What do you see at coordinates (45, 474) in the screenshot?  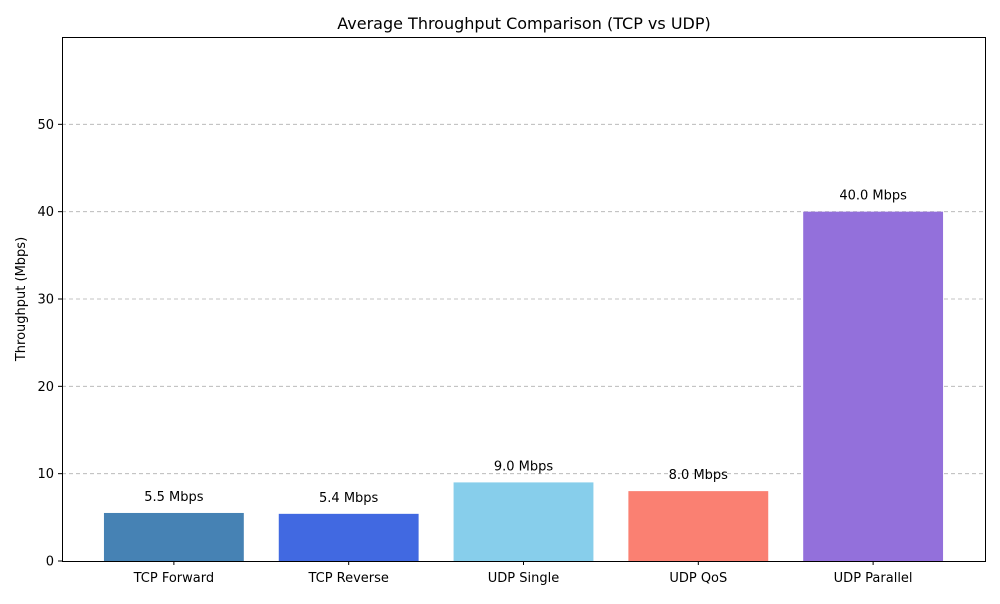 I see `y-tick-label: 10` at bounding box center [45, 474].